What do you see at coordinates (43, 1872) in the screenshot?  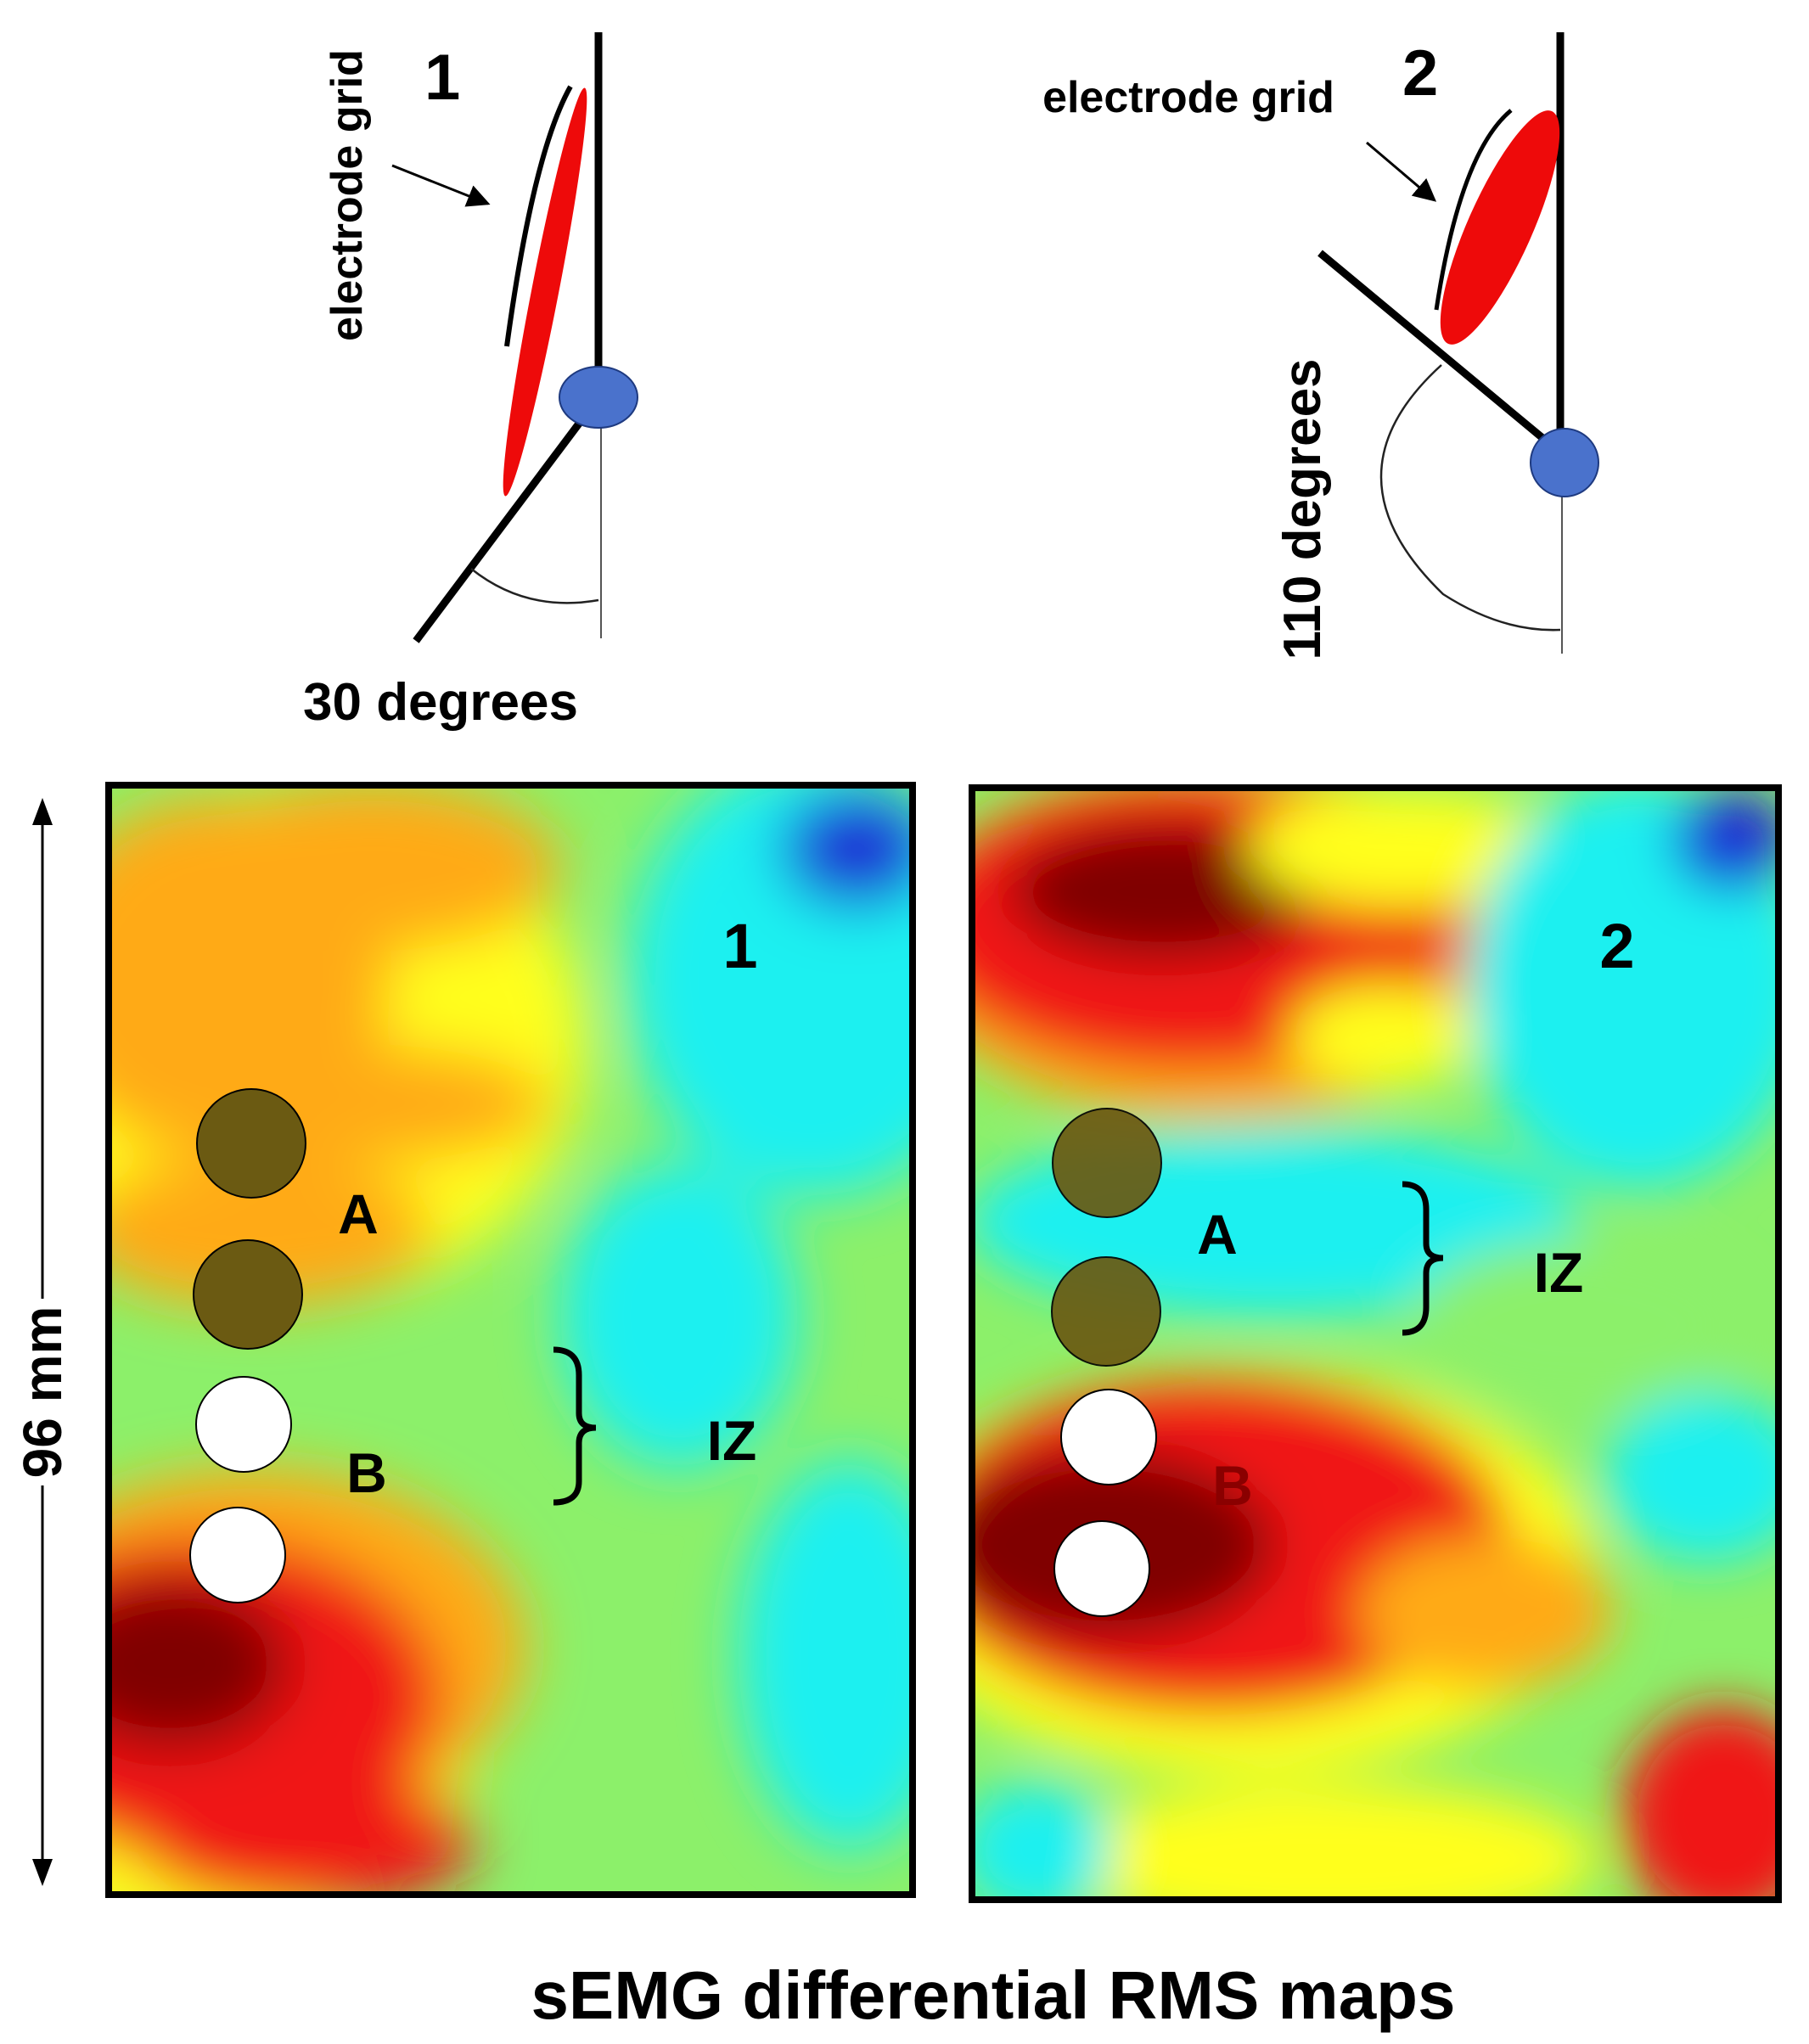 I see `scale-arrow-down-icon` at bounding box center [43, 1872].